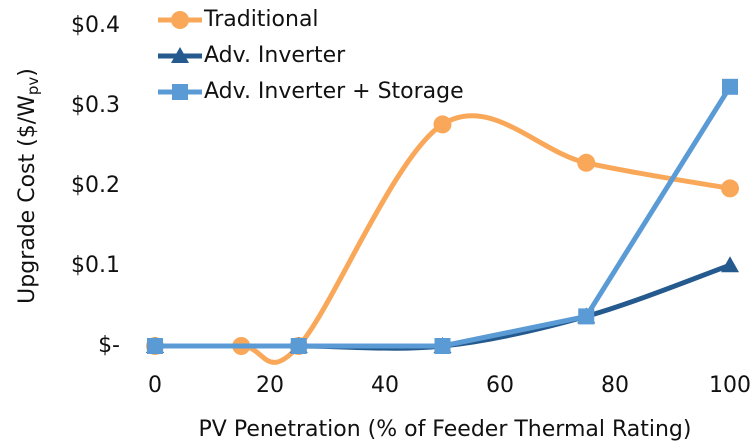 The width and height of the screenshot is (756, 447). Describe the element at coordinates (95, 25) in the screenshot. I see `y-tick-label: $0.4` at that location.